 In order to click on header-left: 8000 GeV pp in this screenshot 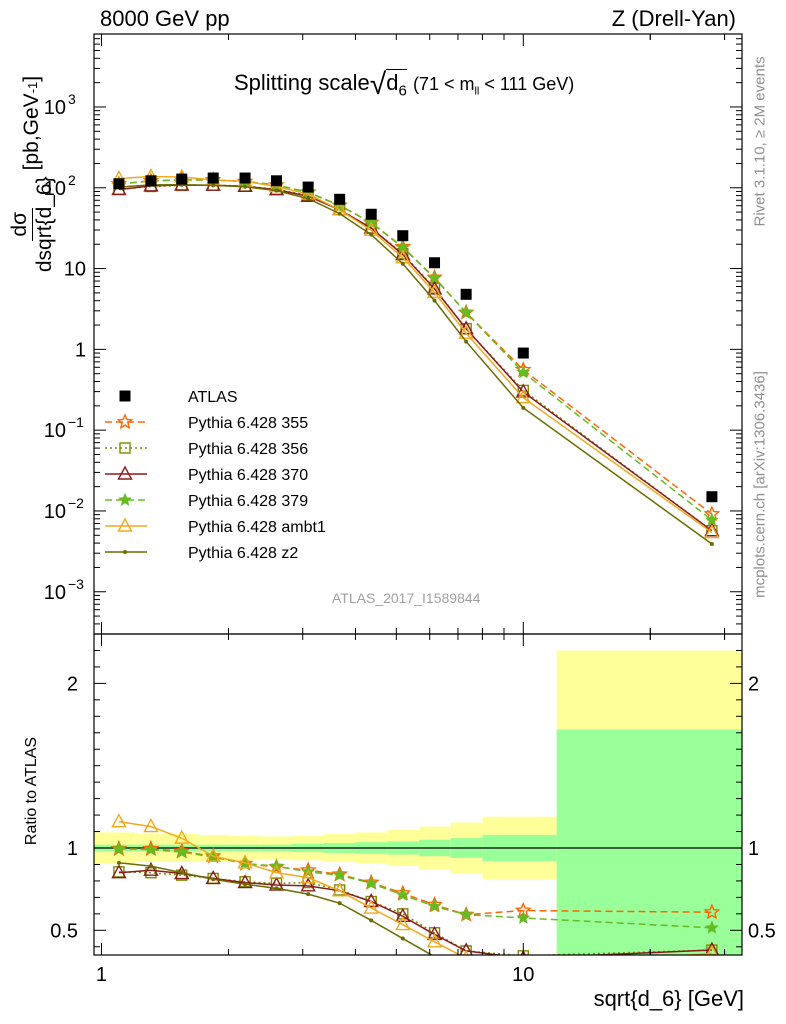, I will do `click(165, 18)`.